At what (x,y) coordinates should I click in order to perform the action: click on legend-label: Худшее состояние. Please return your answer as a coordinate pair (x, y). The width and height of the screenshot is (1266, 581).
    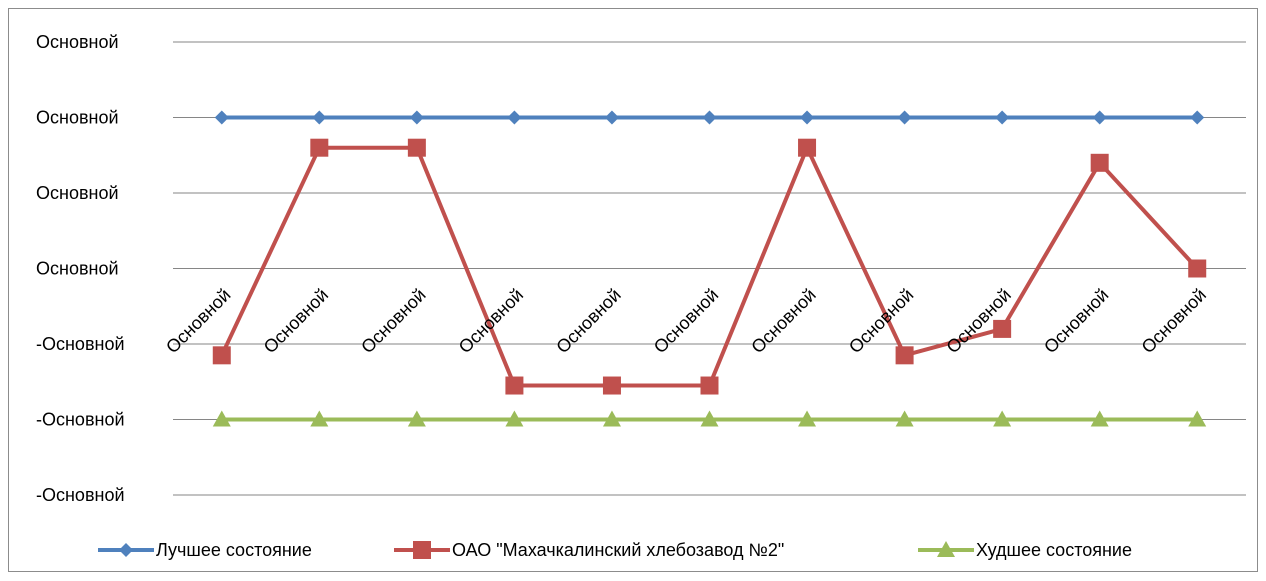
    Looking at the image, I should click on (1054, 550).